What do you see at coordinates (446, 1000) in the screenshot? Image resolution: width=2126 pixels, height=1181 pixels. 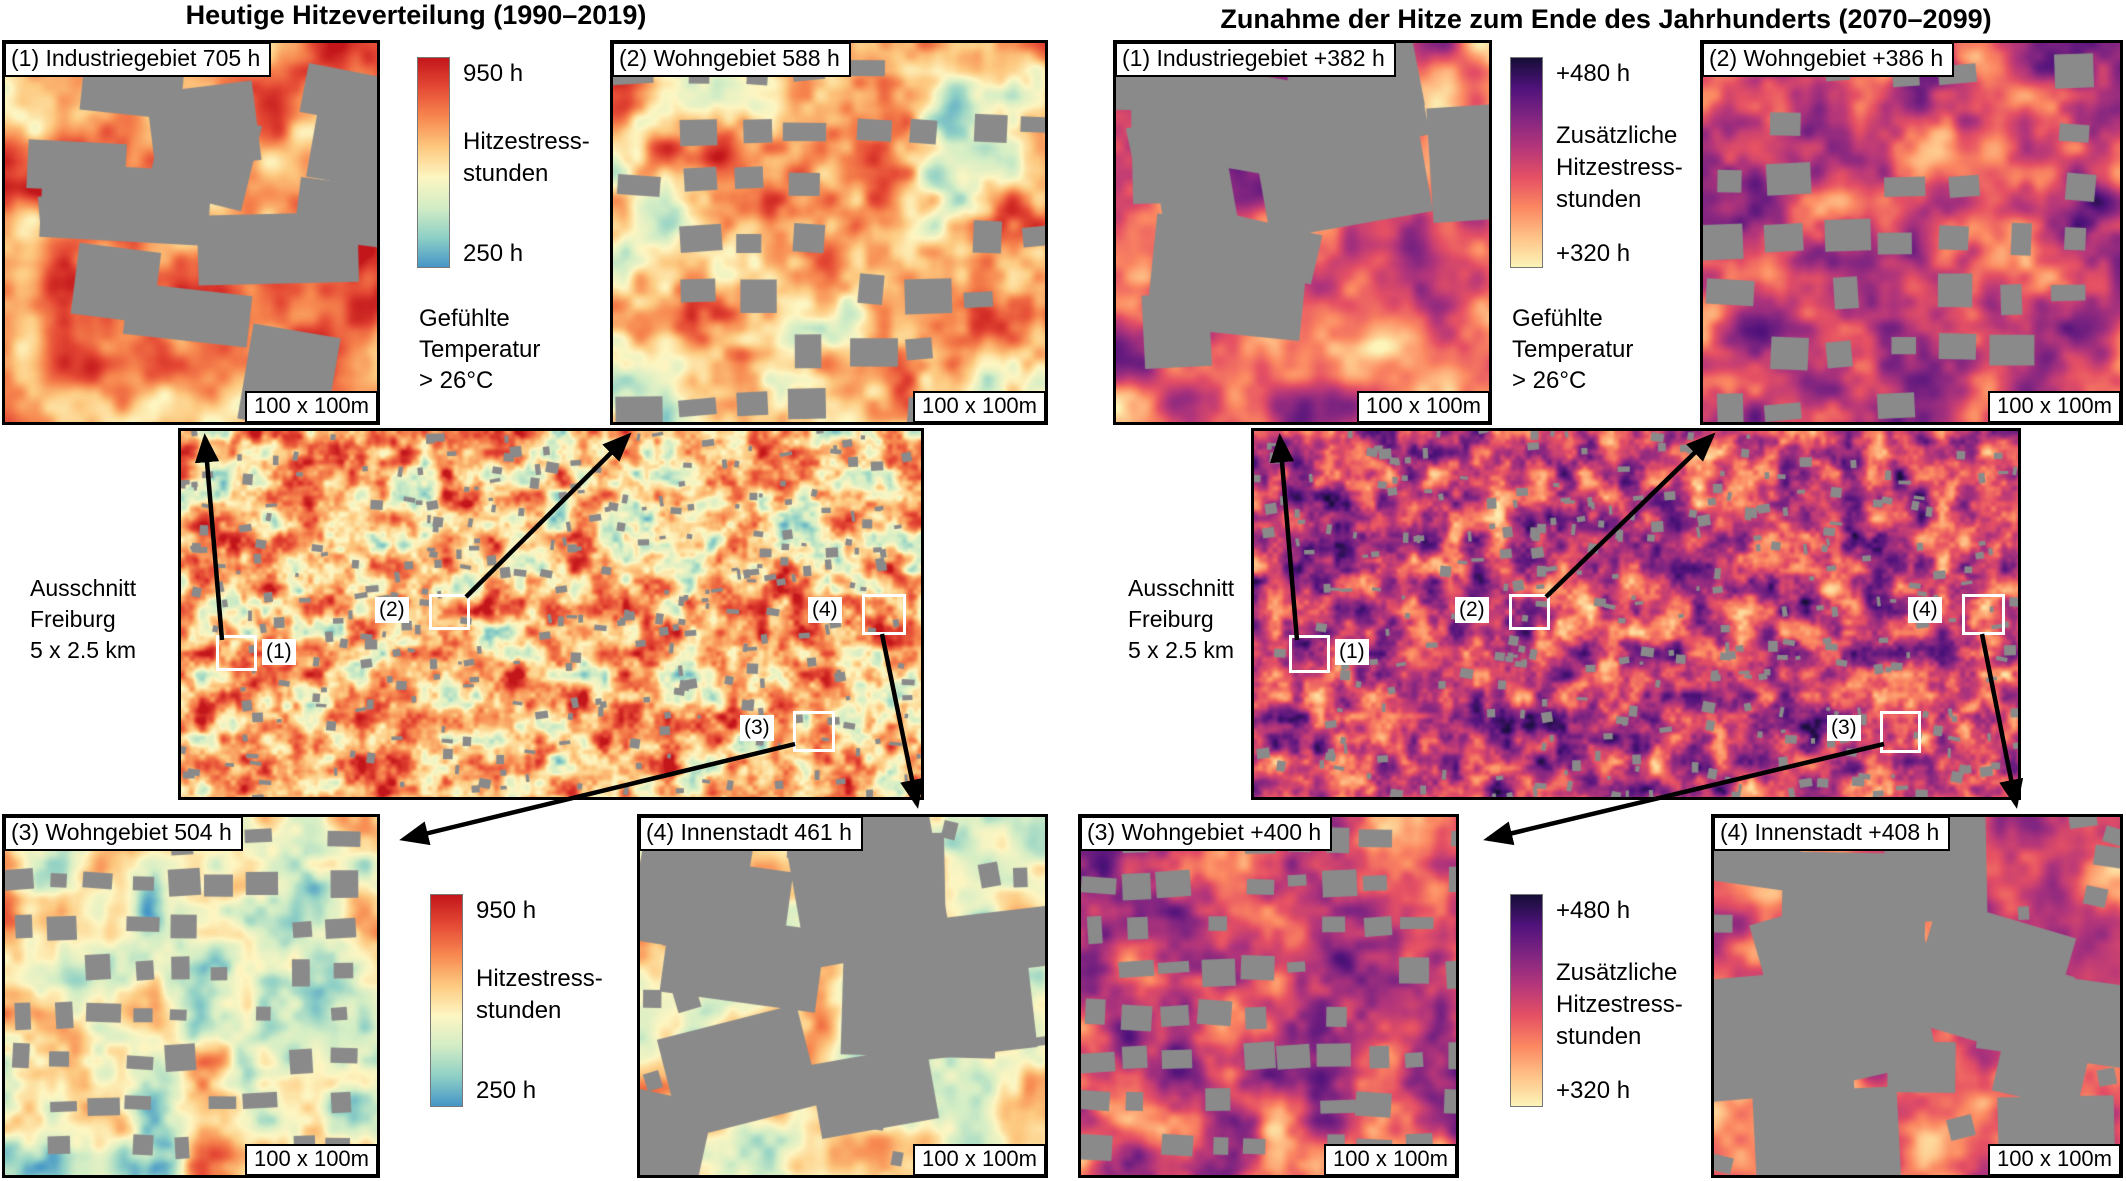 I see `colorbar-current-bottom` at bounding box center [446, 1000].